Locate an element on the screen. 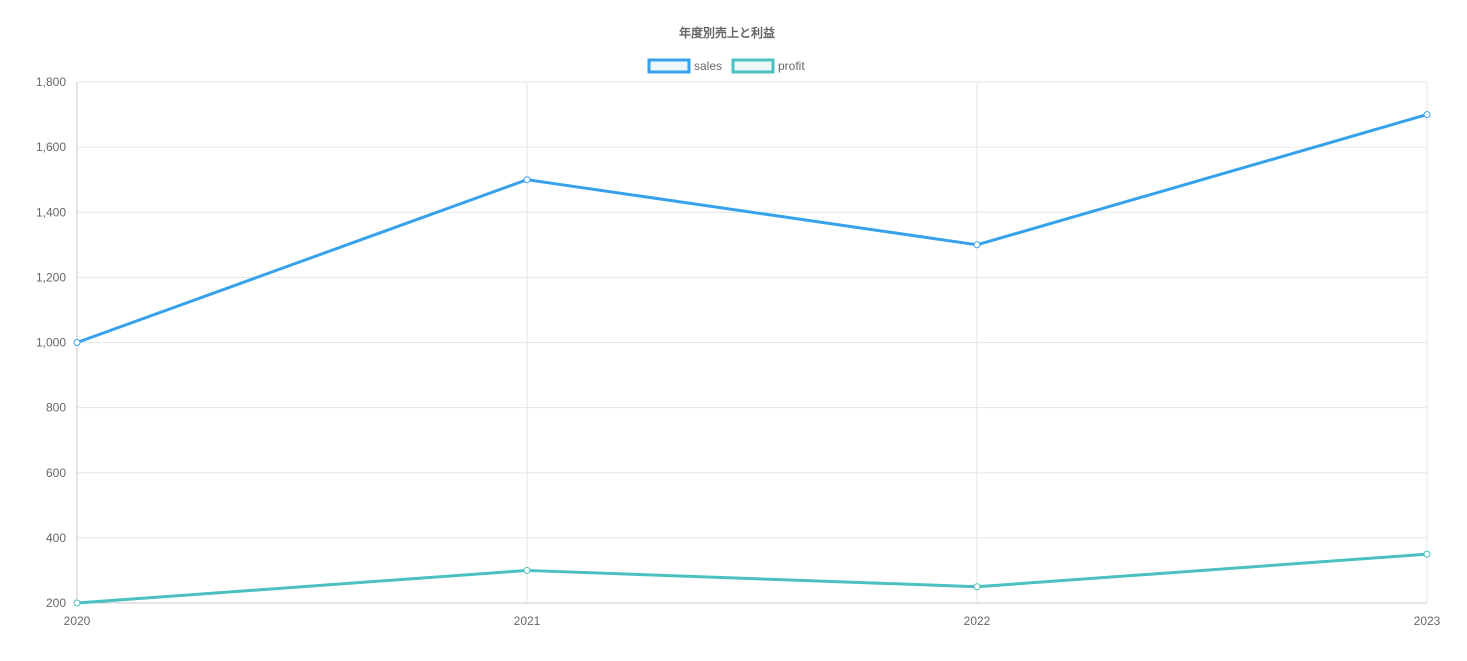 Image resolution: width=1467 pixels, height=661 pixels. y-tick-label: 1,400 is located at coordinates (51, 212).